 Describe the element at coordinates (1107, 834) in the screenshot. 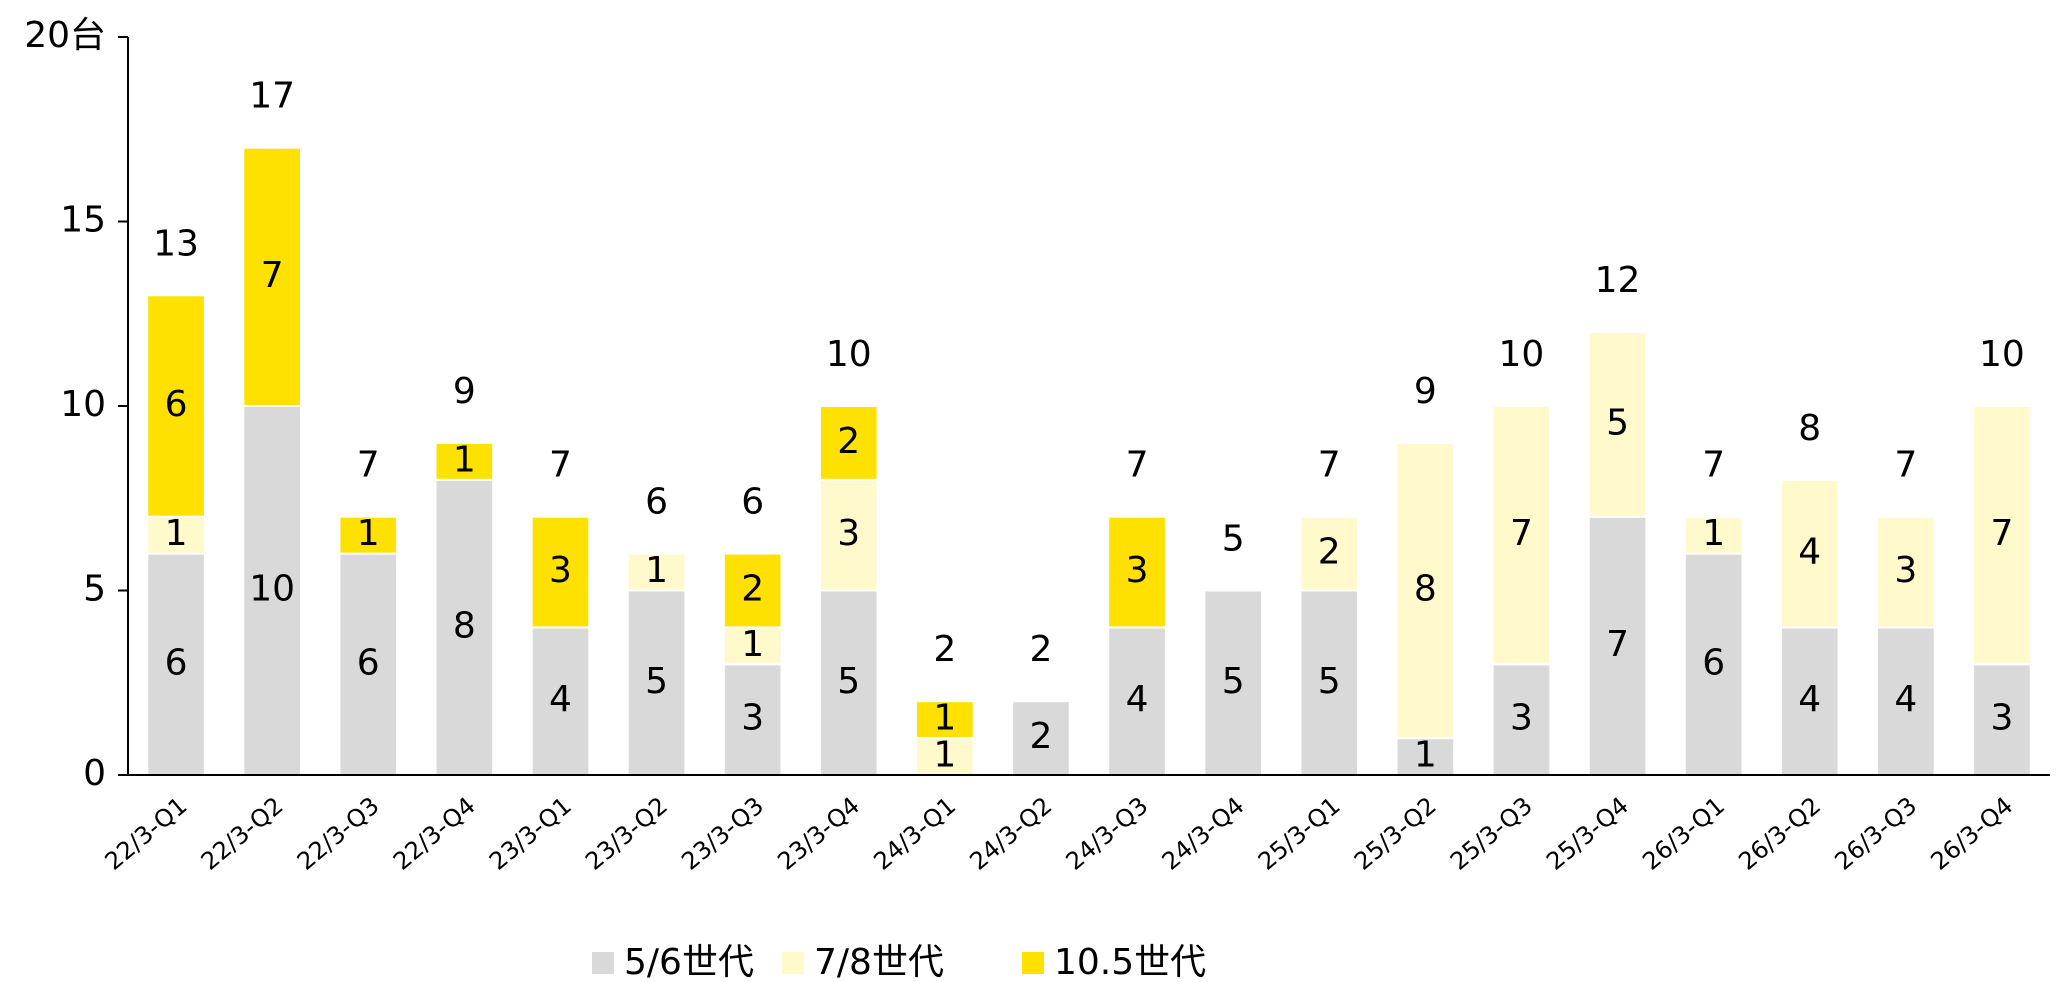

I see `x-tick-label: 24/3-Q3` at that location.